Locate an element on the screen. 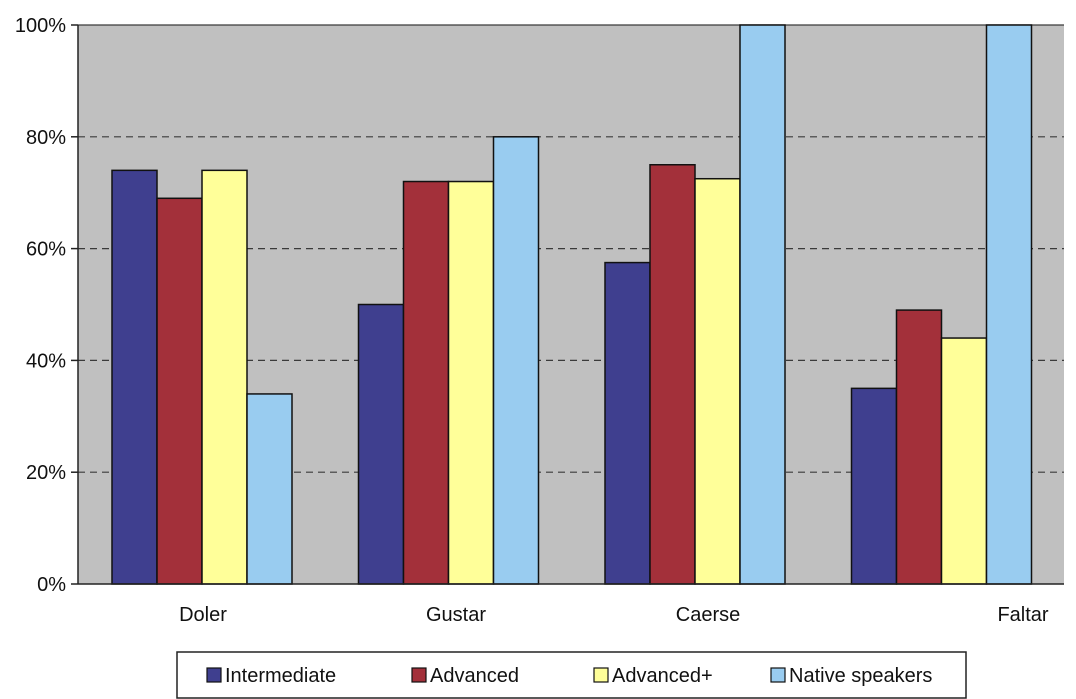 The width and height of the screenshot is (1076, 699). legend-label-advanced: Advanced is located at coordinates (474, 676).